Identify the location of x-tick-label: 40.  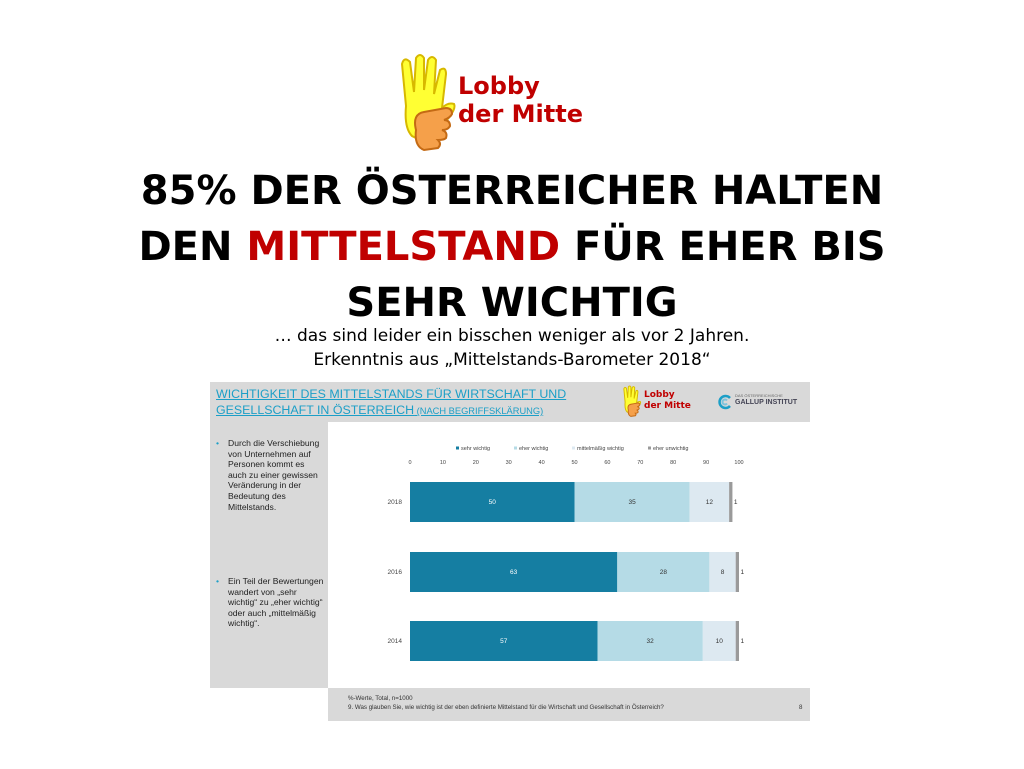
(542, 463).